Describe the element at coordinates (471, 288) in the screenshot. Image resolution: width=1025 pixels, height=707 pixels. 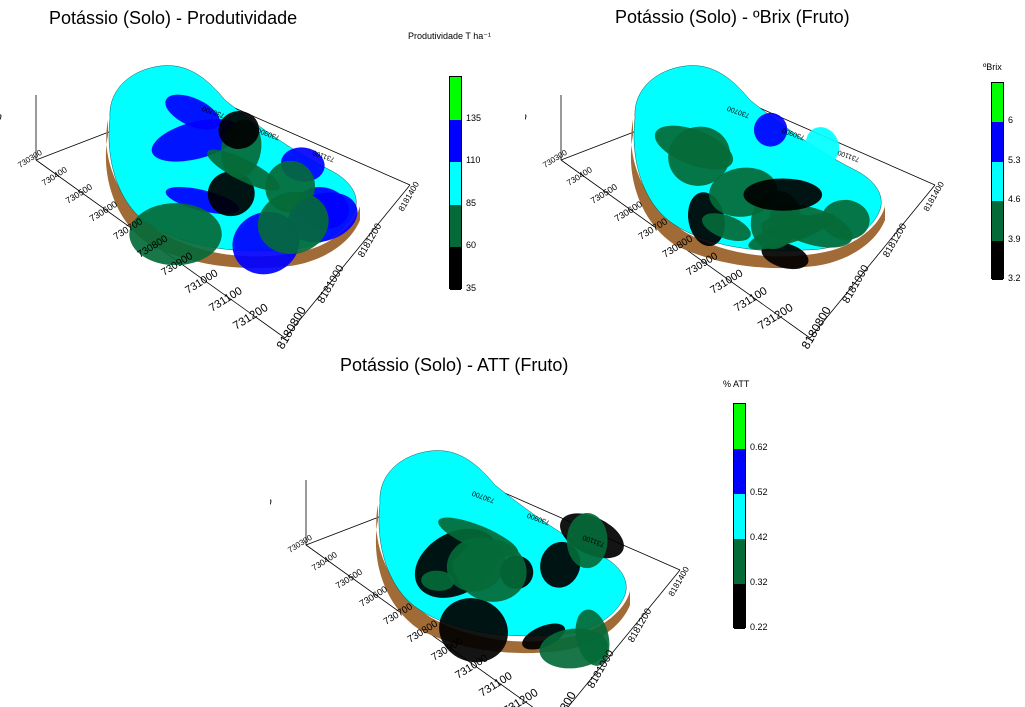
I see `legend-tick-label: 35` at that location.